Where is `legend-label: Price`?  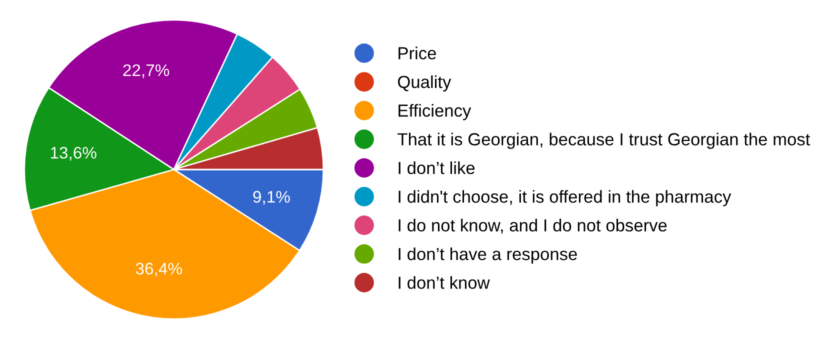
legend-label: Price is located at coordinates (417, 53).